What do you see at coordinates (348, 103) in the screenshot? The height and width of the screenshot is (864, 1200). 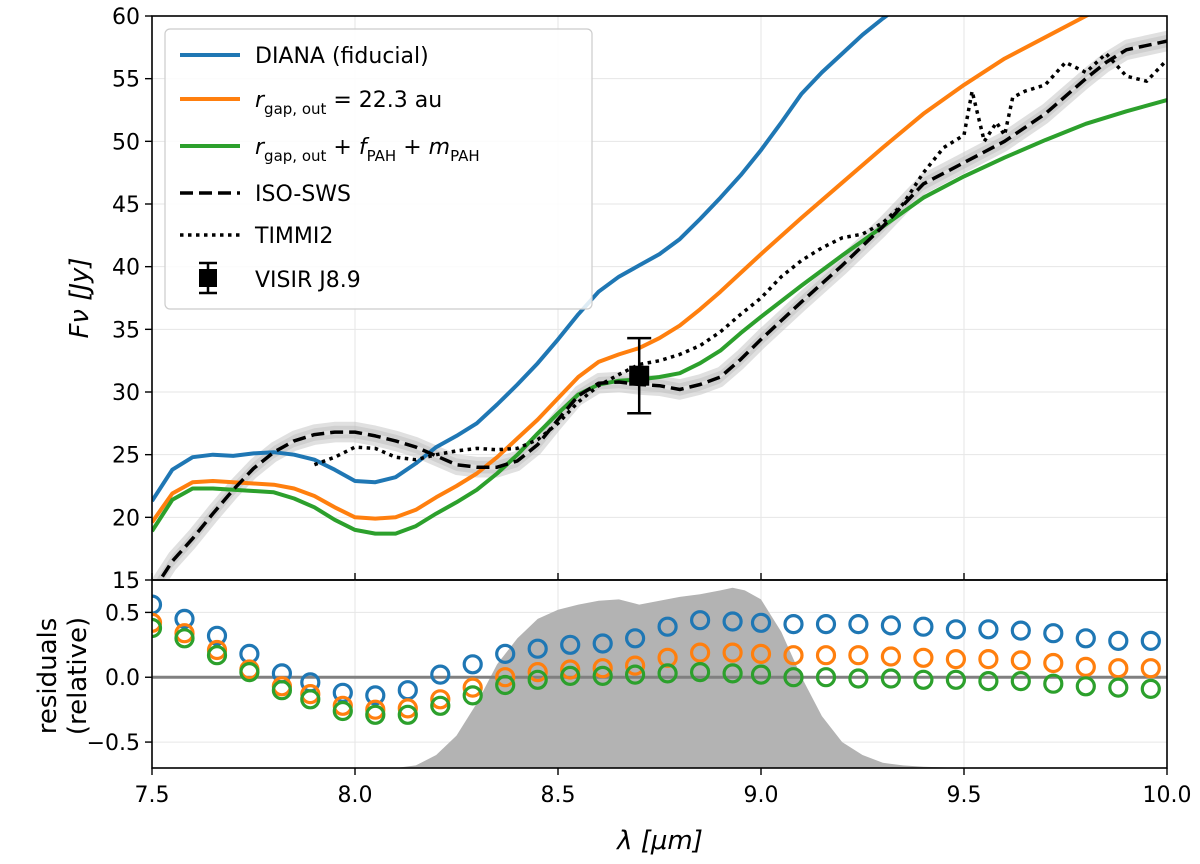 I see `legend-label-rgap: rgap, out = 22.3 au` at bounding box center [348, 103].